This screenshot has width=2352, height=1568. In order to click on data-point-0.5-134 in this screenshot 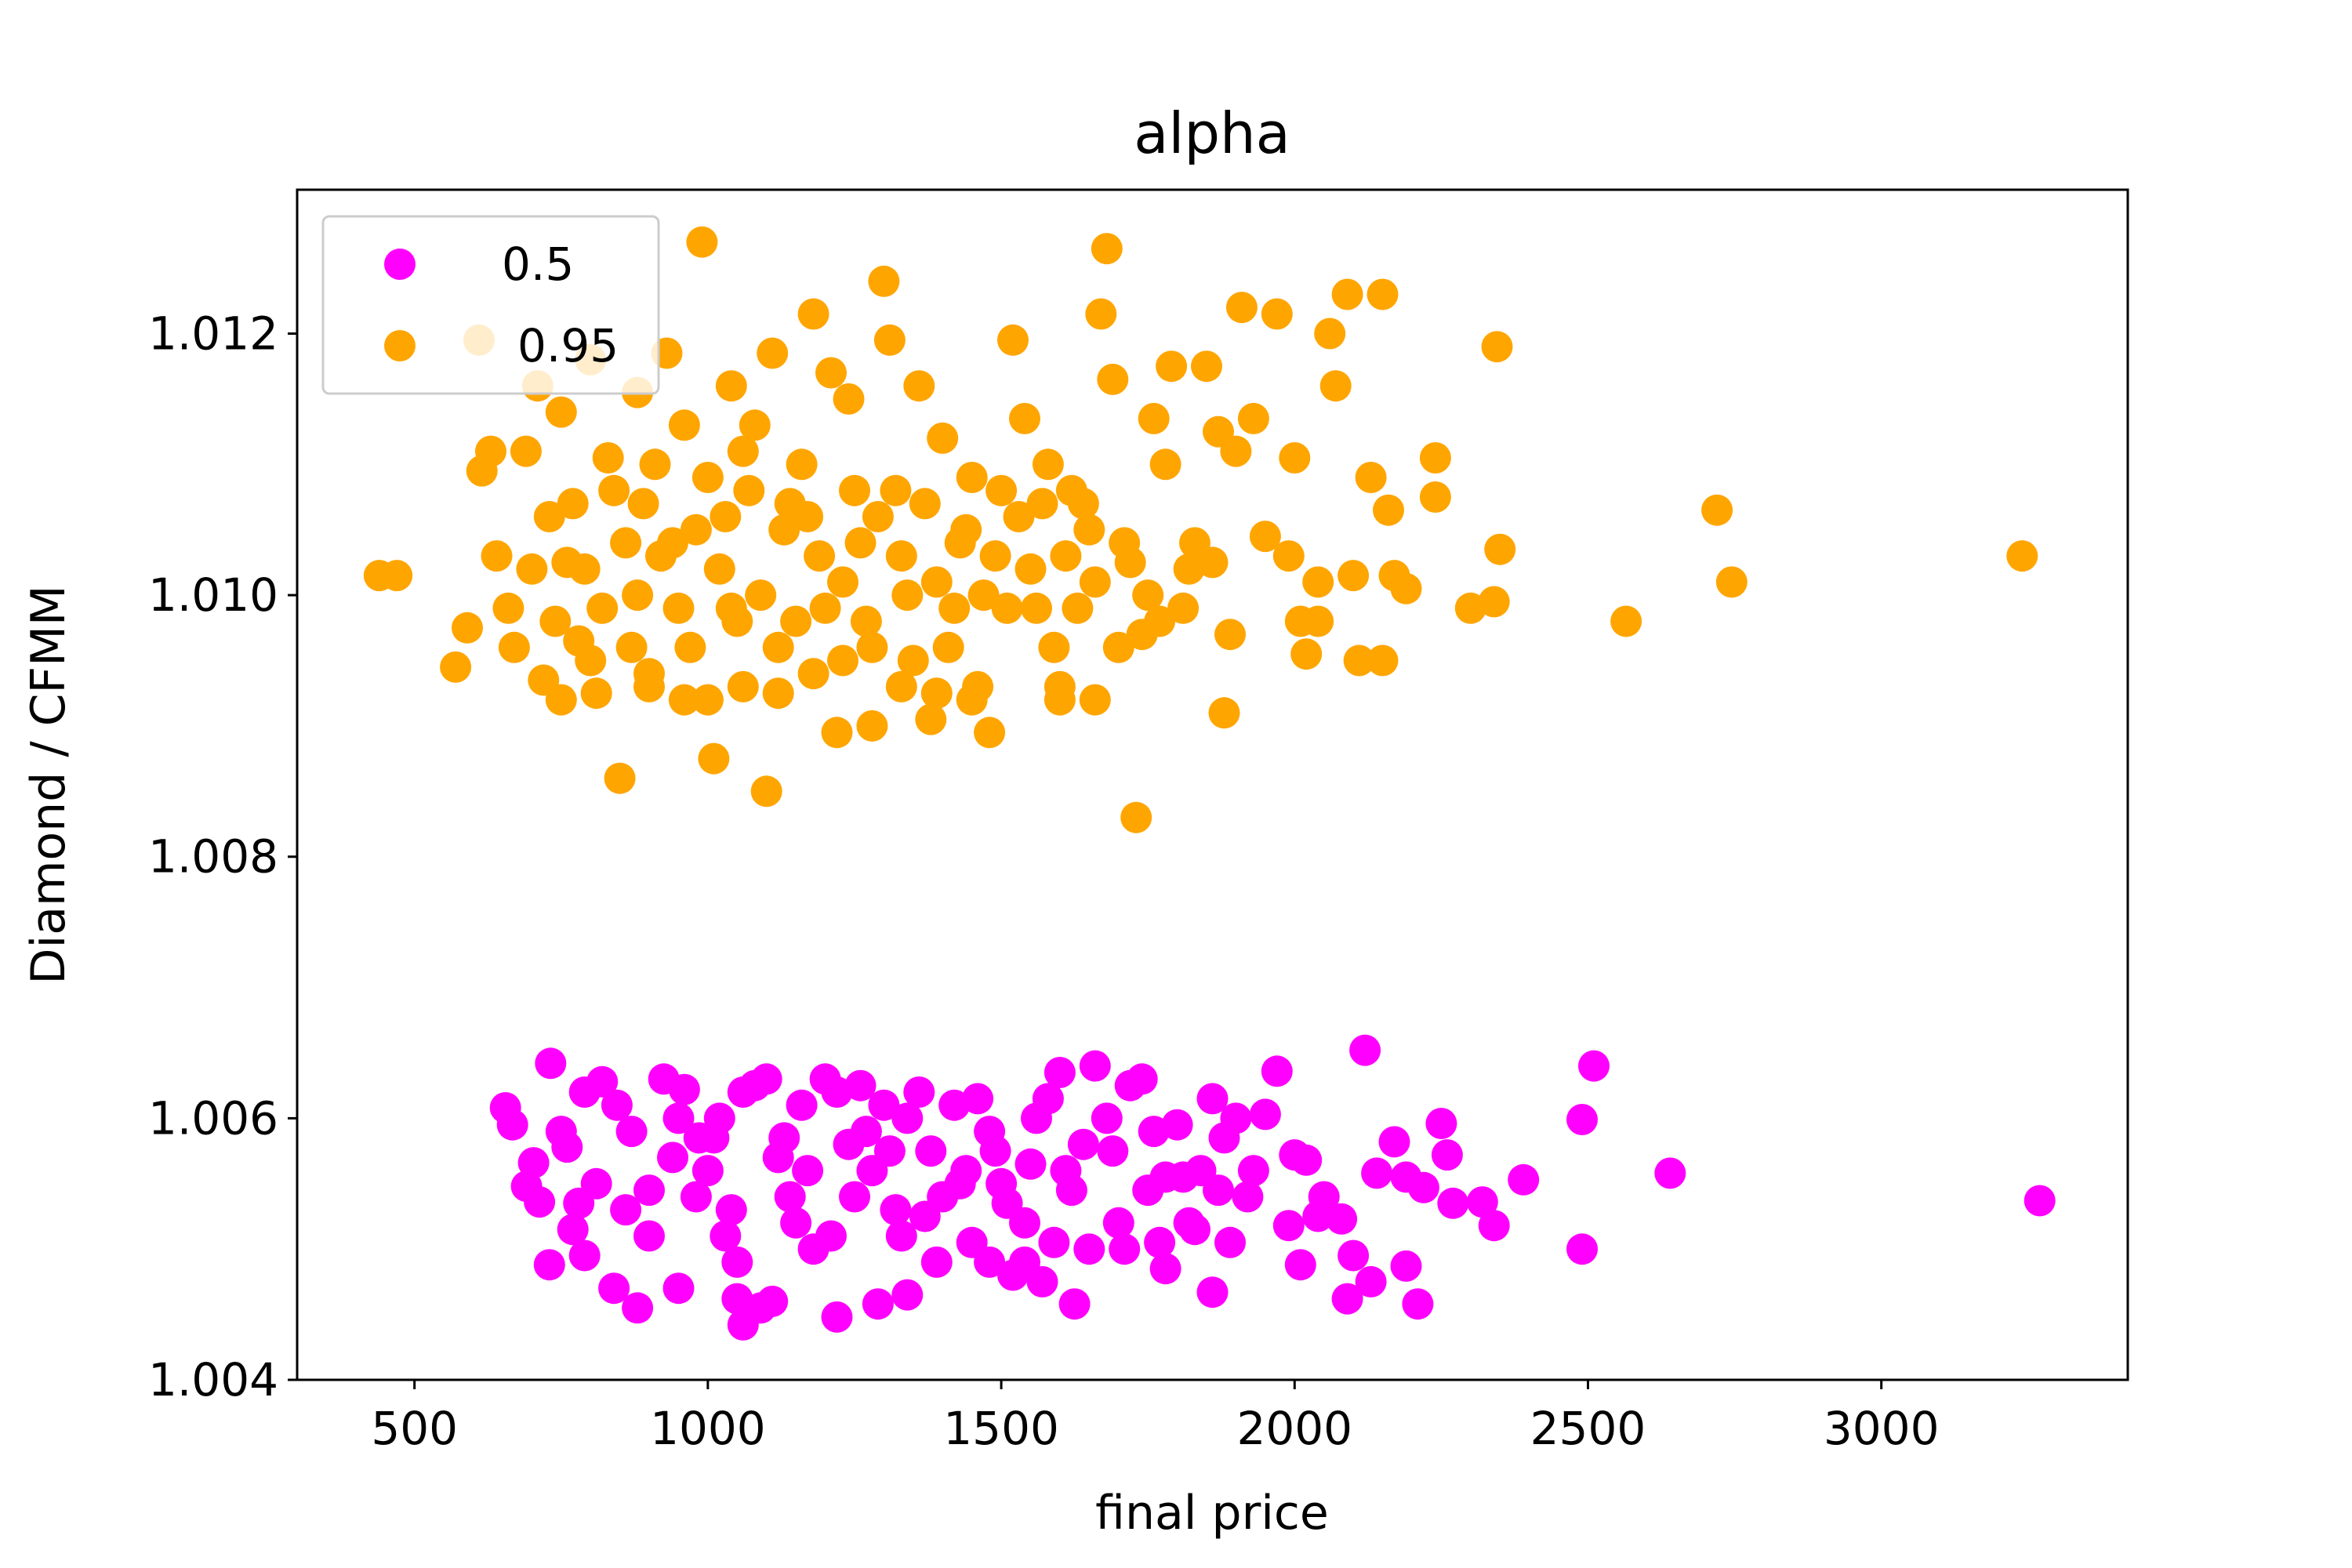, I will do `click(796, 1223)`.